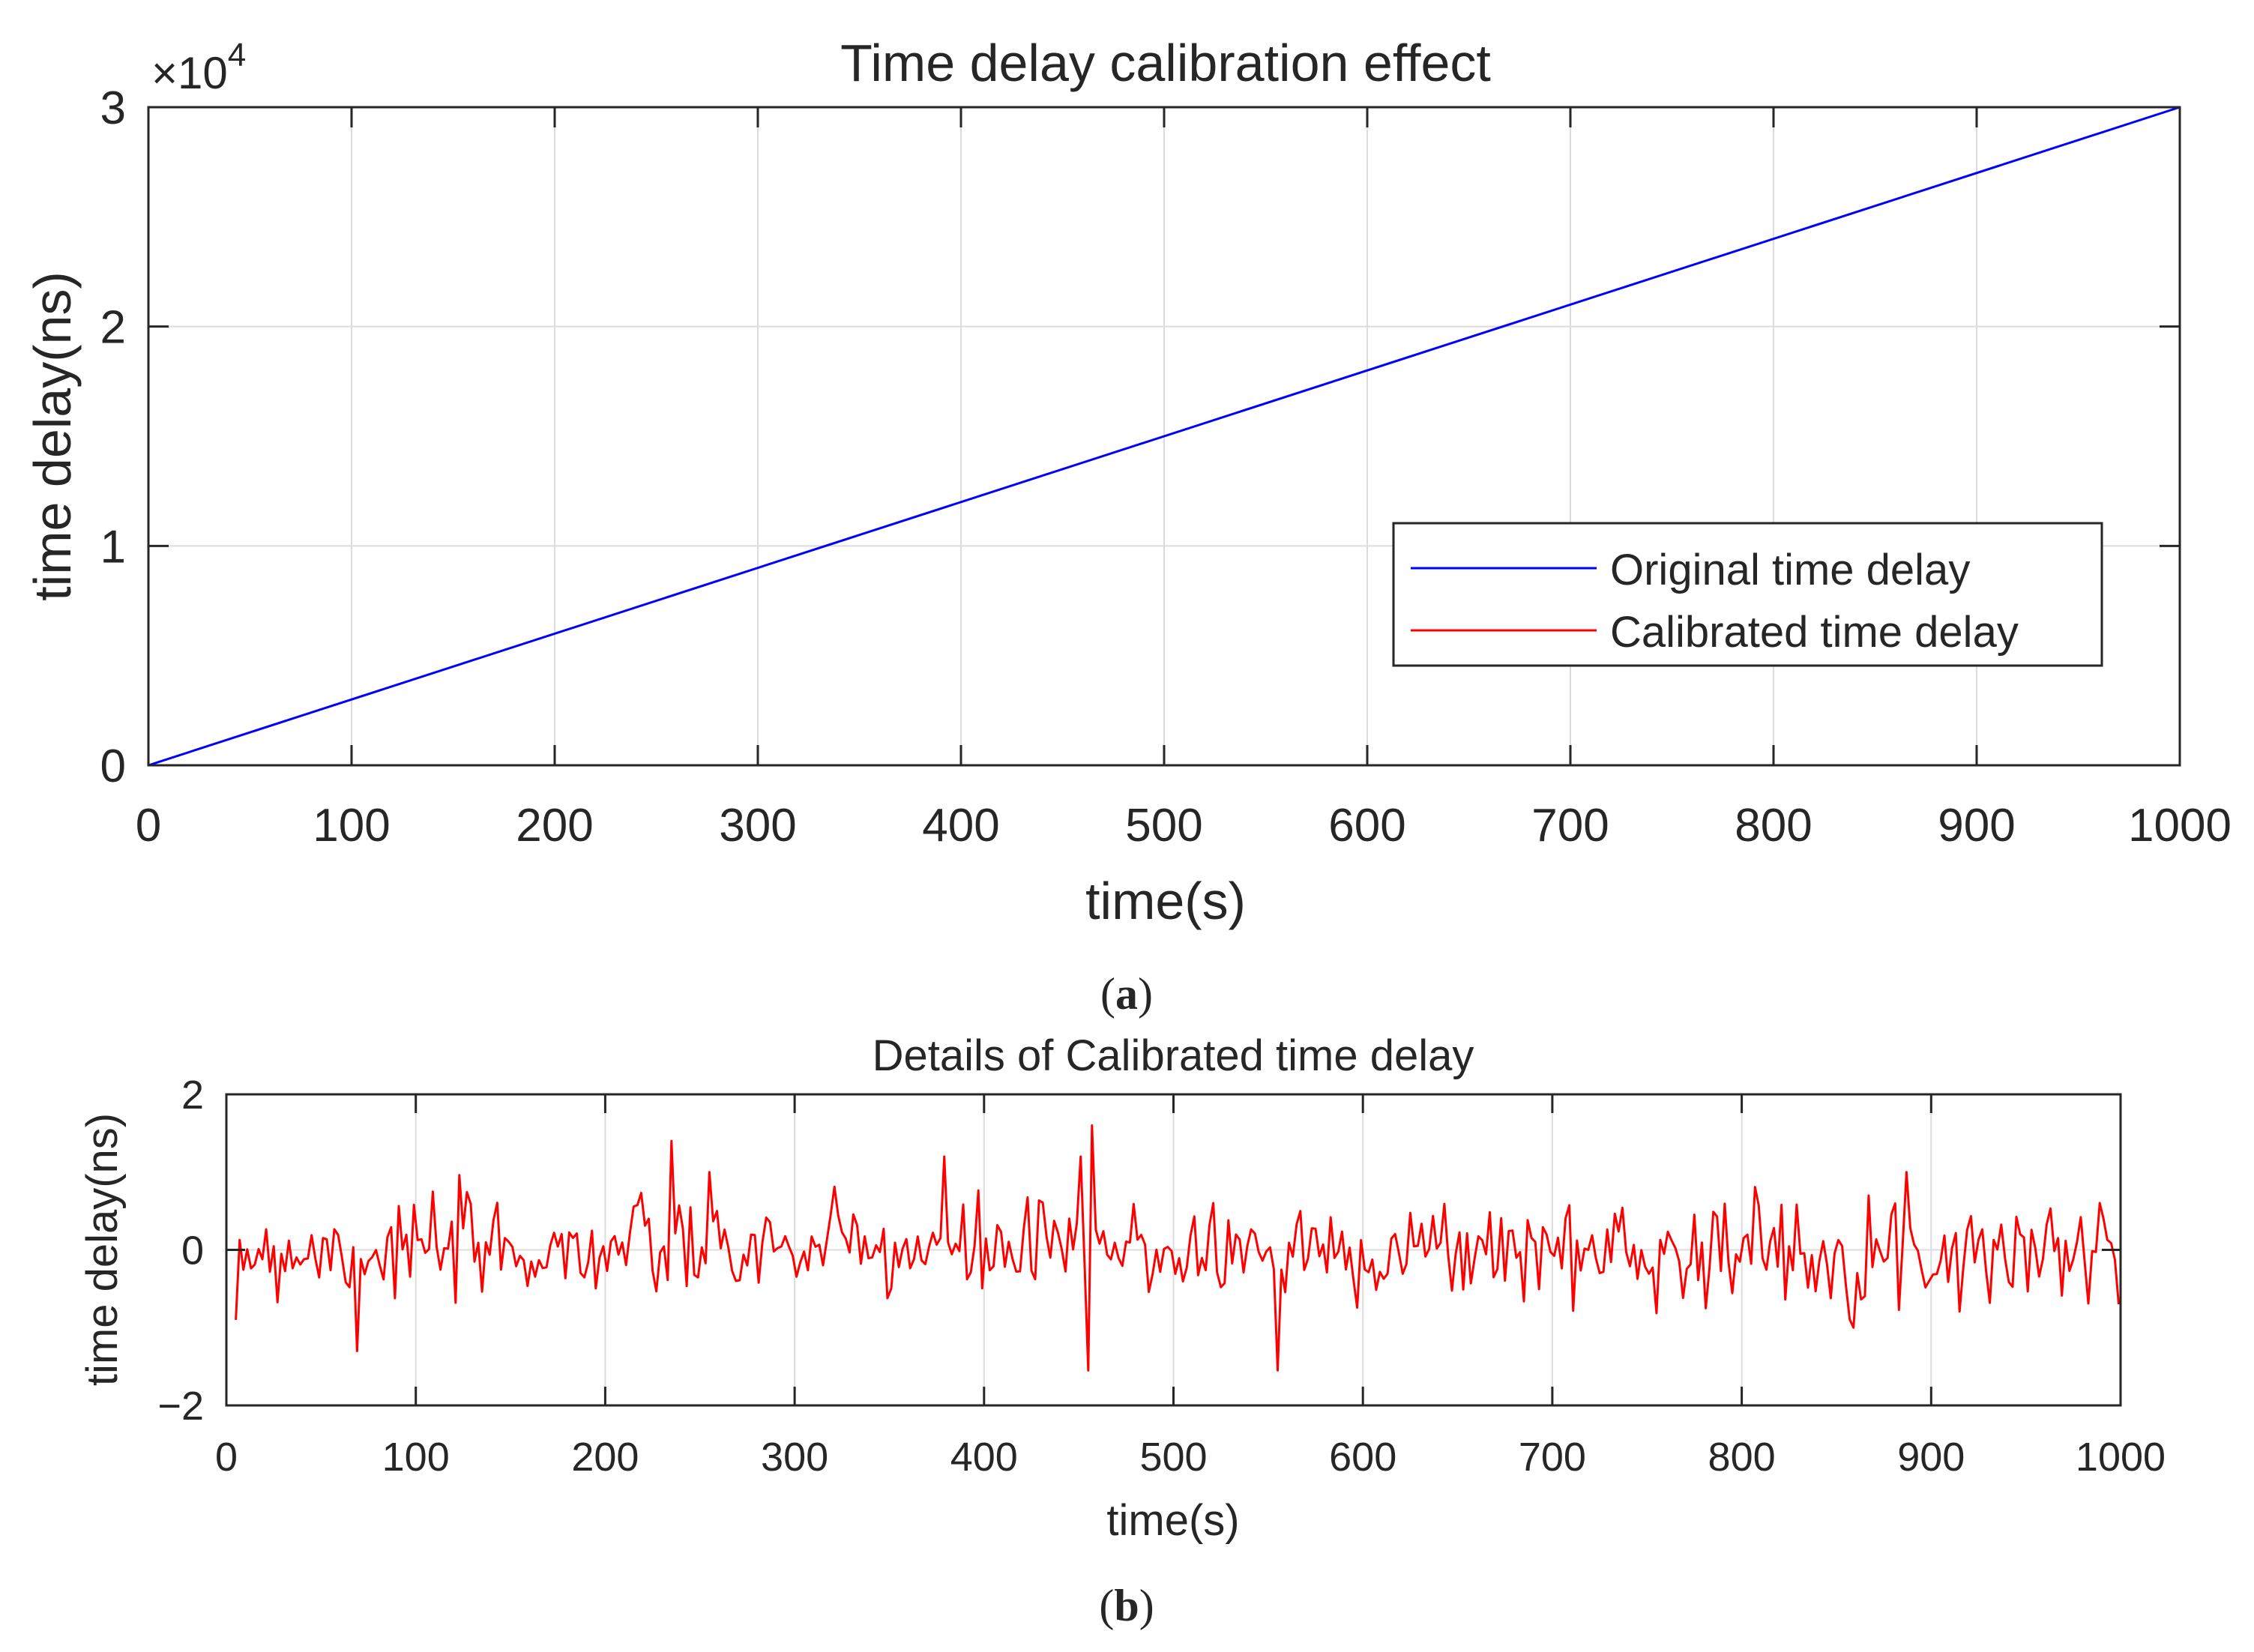  What do you see at coordinates (605, 1457) in the screenshot?
I see `plot-b-x-tick-label: 200` at bounding box center [605, 1457].